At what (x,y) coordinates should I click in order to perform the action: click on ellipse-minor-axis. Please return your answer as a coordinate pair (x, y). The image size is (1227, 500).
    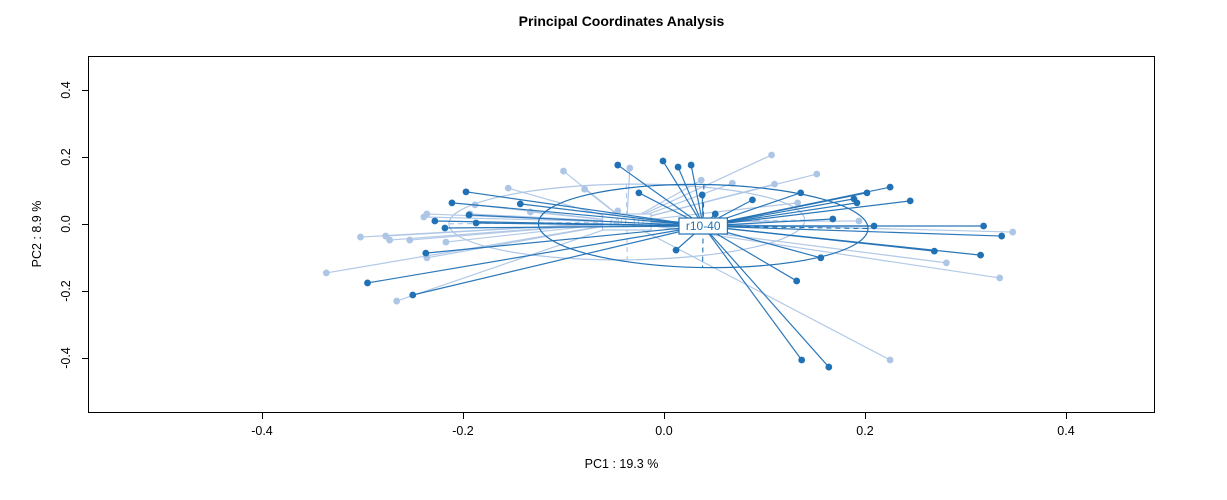
    Looking at the image, I should click on (703, 226).